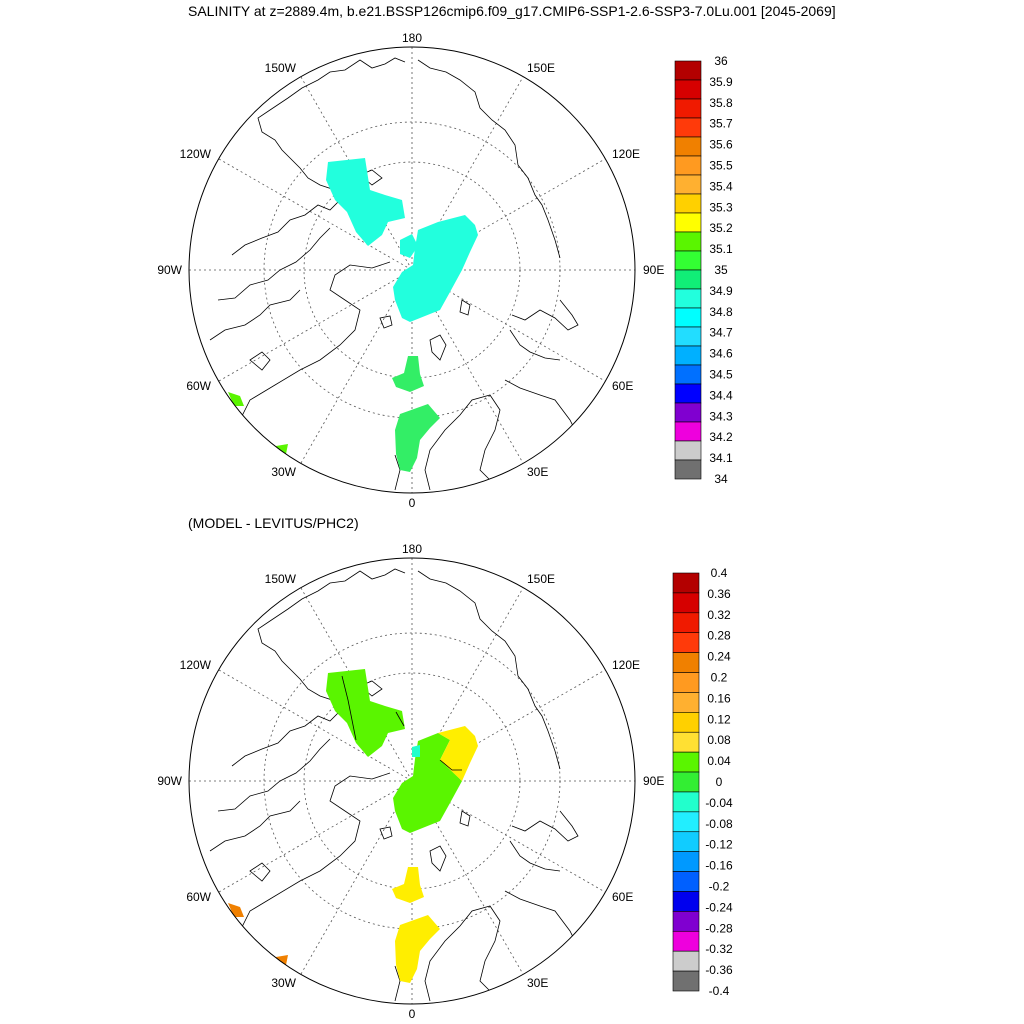 The height and width of the screenshot is (1024, 1024). Describe the element at coordinates (721, 354) in the screenshot. I see `colorbar-tick-label: 34.6` at that location.